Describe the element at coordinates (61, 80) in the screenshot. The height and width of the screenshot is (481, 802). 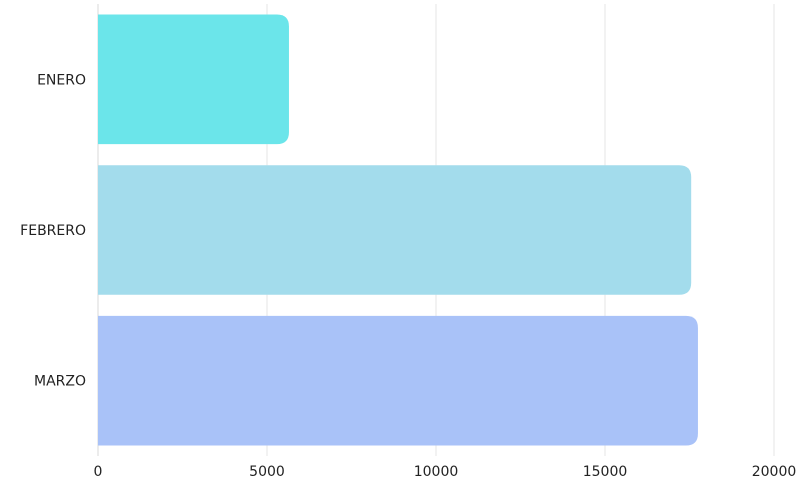
I see `category-label: ENERO` at that location.